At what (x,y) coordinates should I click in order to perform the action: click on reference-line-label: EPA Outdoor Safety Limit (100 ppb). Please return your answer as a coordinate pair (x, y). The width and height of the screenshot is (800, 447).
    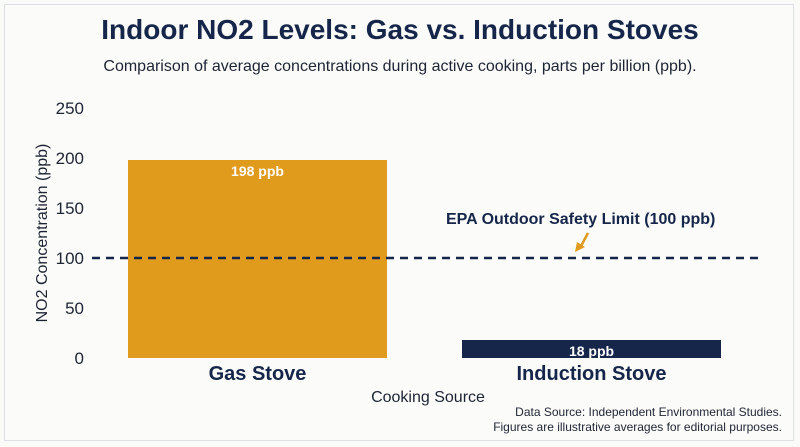
    Looking at the image, I should click on (580, 219).